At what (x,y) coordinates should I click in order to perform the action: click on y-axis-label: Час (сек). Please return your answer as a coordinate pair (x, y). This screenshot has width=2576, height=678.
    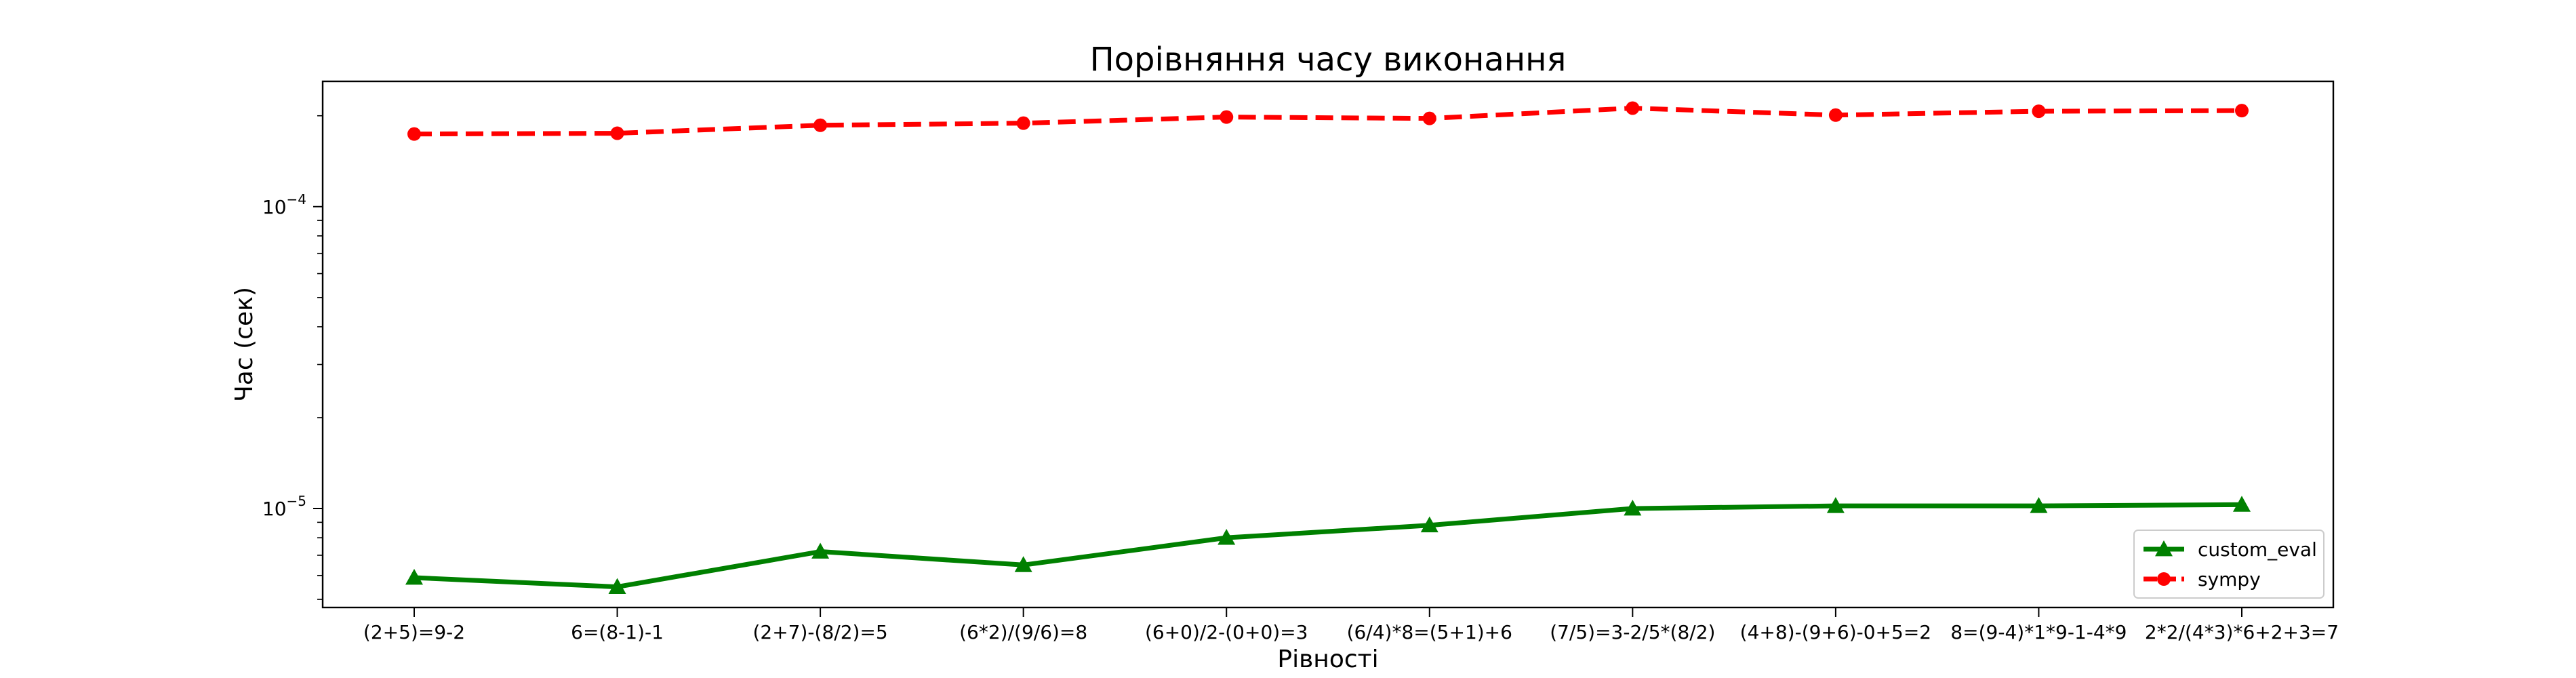
    Looking at the image, I should click on (244, 344).